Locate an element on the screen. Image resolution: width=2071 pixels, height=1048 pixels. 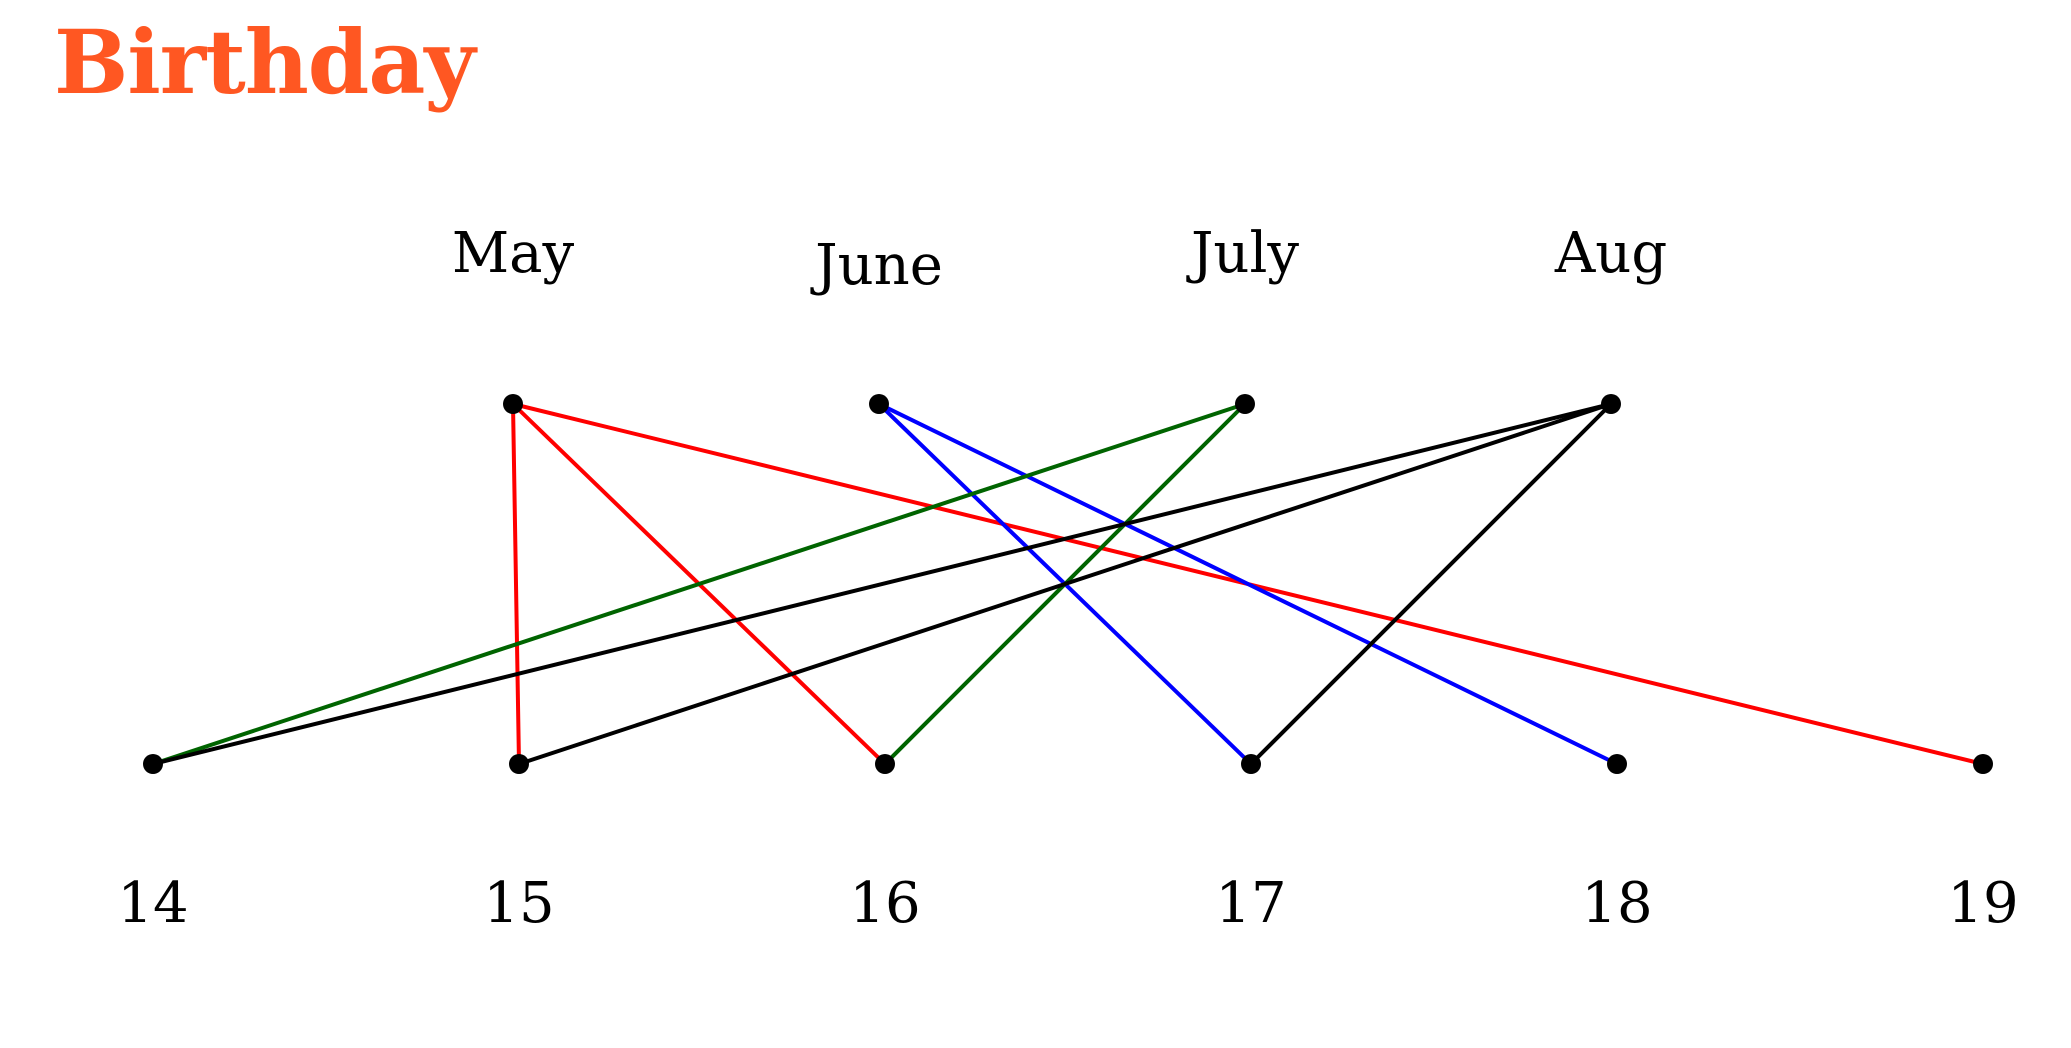
day-node-d16 is located at coordinates (885, 764).